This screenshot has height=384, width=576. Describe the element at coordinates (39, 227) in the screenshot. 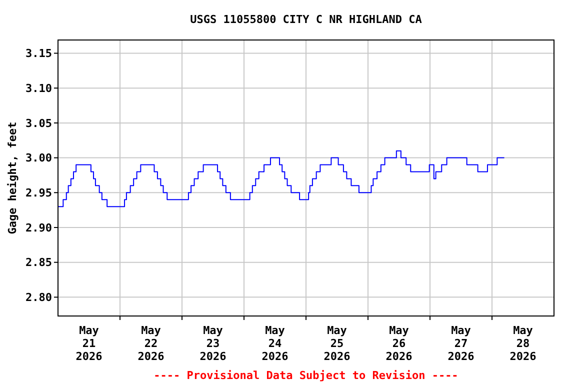

I see `y-tick-label: 2.90` at that location.